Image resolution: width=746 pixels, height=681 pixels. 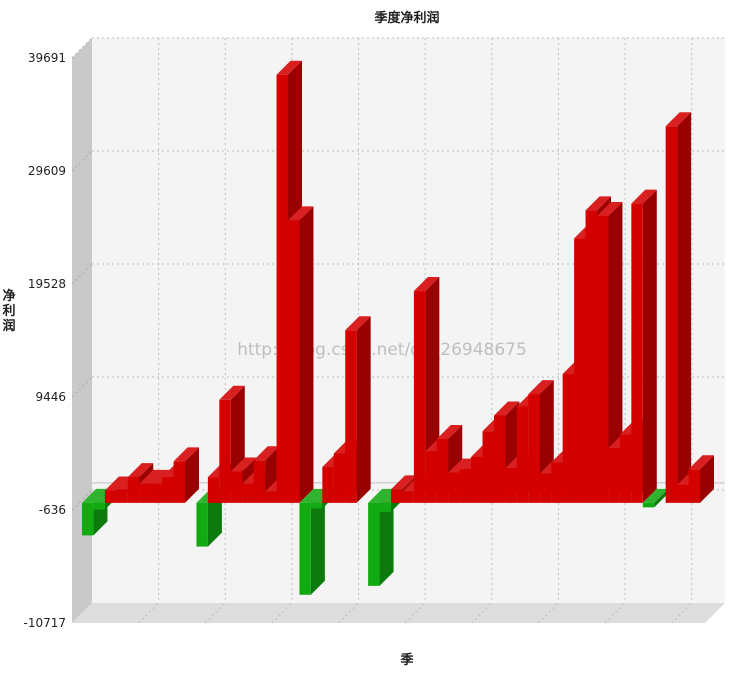 I want to click on y-tick-label: 19528, so click(x=47, y=284).